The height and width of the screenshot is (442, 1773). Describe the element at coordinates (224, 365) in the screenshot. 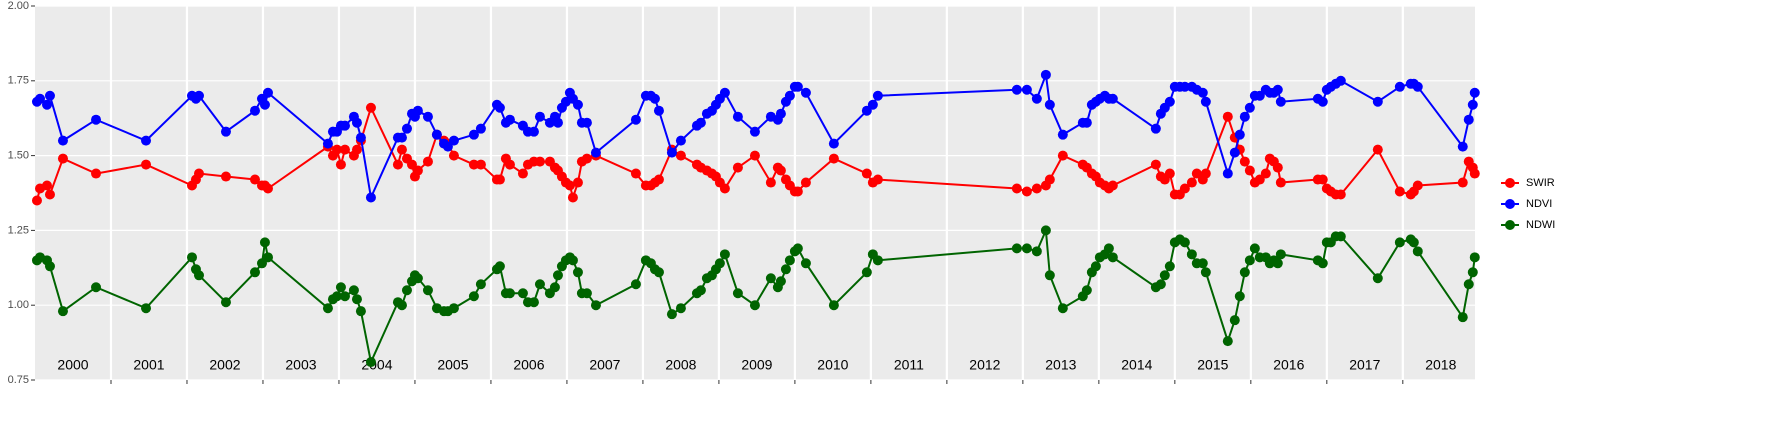

I see `x-tick-label: 2002` at that location.